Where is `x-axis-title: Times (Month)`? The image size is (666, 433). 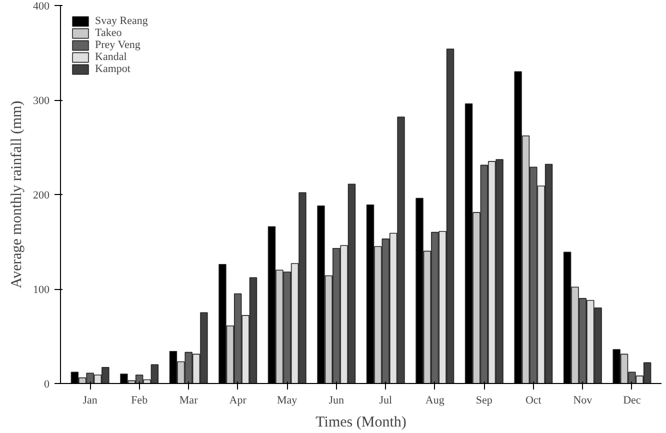 x-axis-title: Times (Month) is located at coordinates (361, 422).